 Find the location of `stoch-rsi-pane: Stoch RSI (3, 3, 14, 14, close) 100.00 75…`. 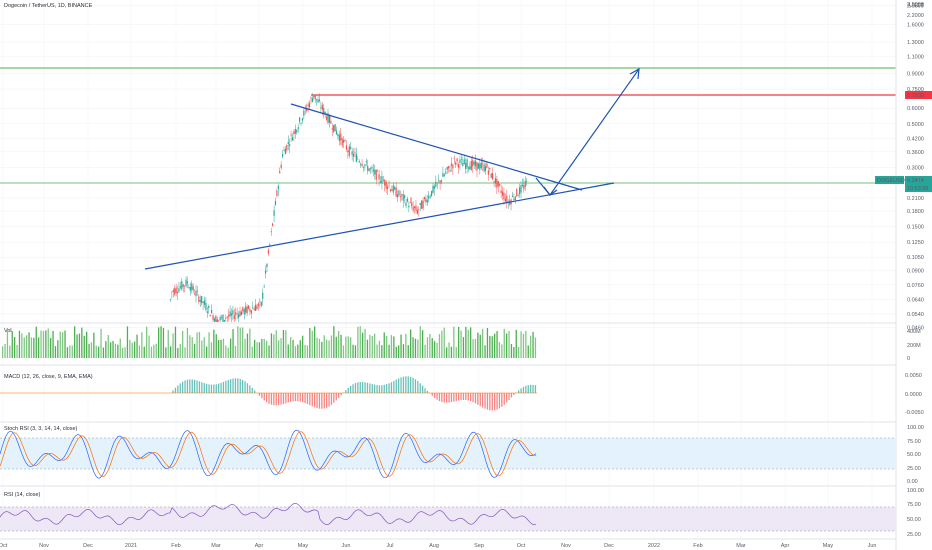

stoch-rsi-pane: Stoch RSI (3, 3, 14, 14, close) 100.00 75… is located at coordinates (462, 453).